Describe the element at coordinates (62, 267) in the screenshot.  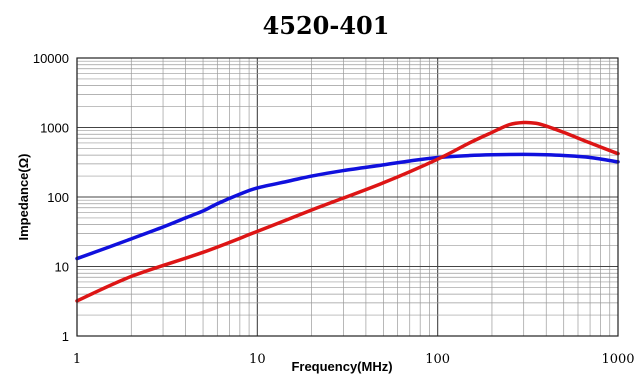
I see `y-tick-label: 10` at that location.